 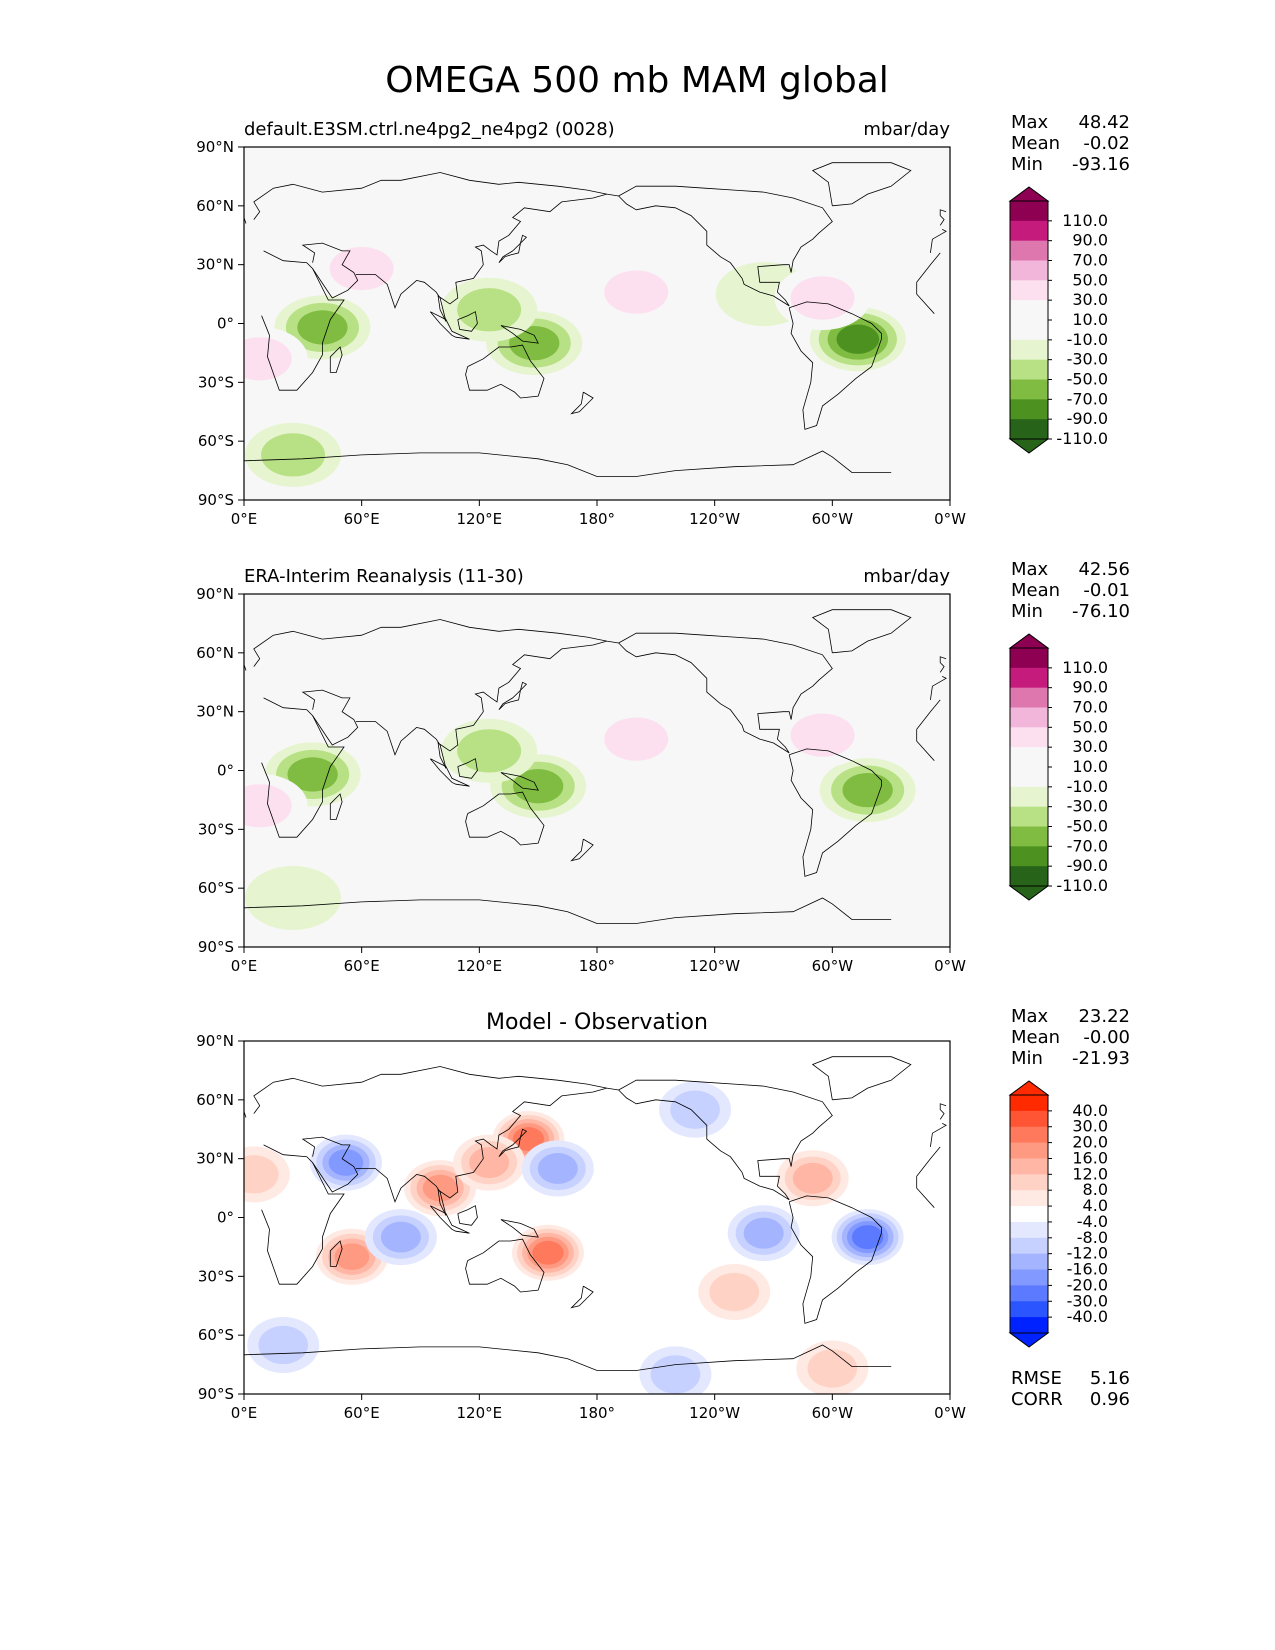 What do you see at coordinates (1090, 319) in the screenshot?
I see `colorbar-label: 10.0` at bounding box center [1090, 319].